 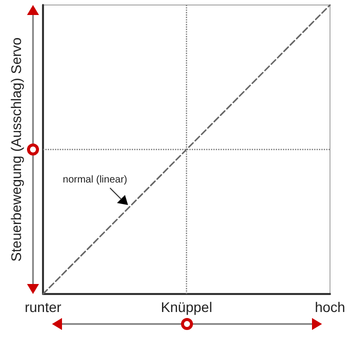 What do you see at coordinates (330, 307) in the screenshot?
I see `x-tick-label: hoch` at bounding box center [330, 307].